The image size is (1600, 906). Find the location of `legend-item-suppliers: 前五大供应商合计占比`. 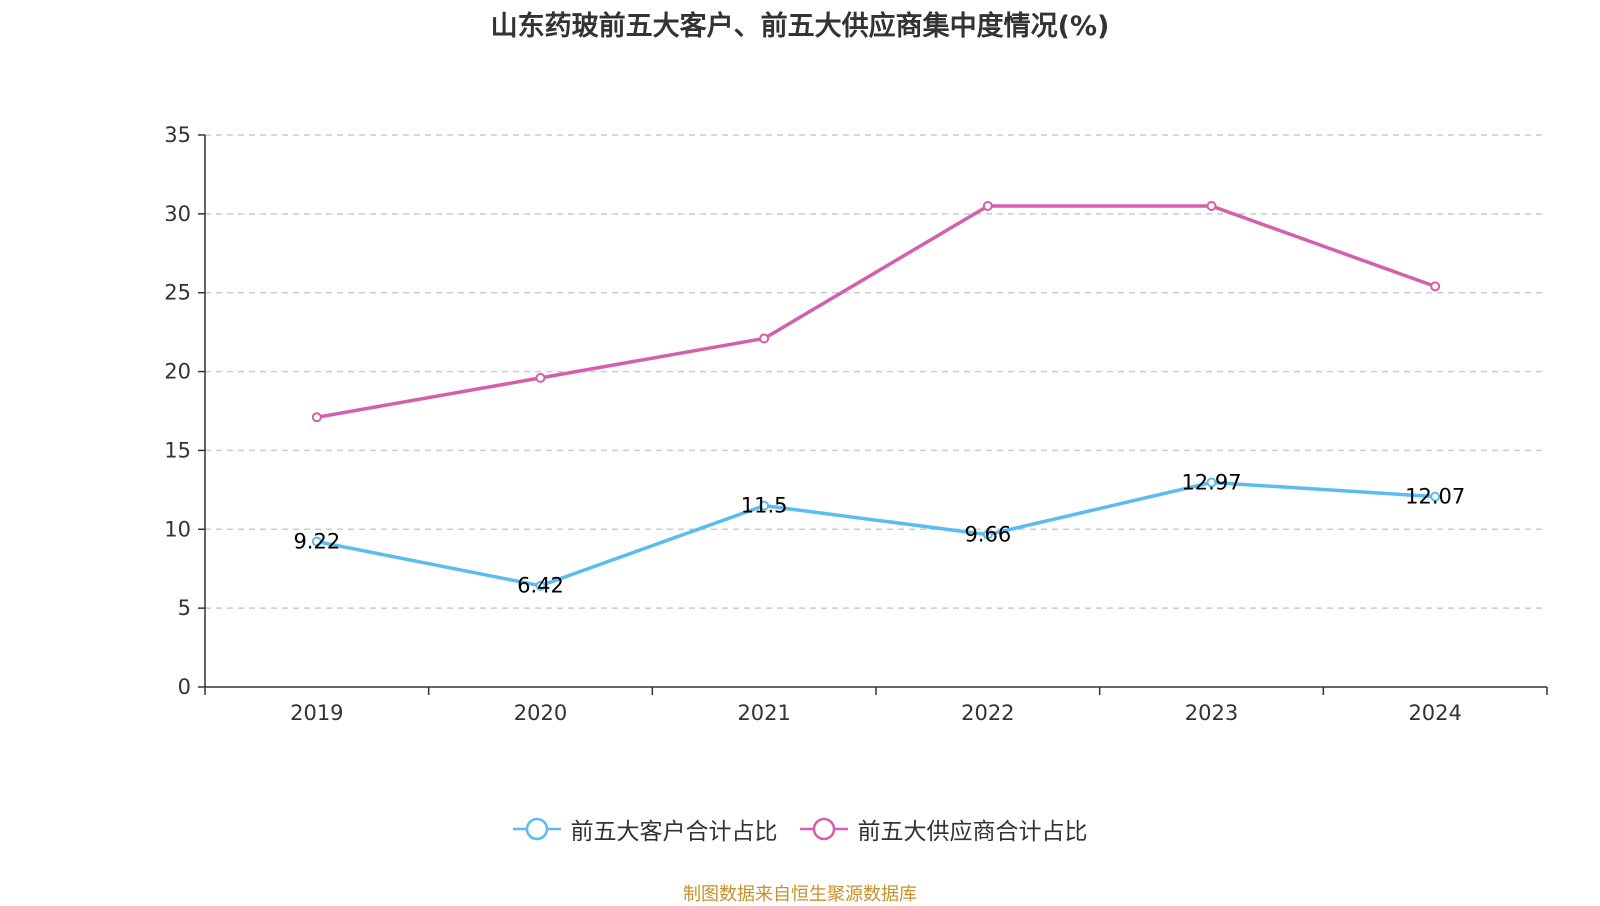

legend-item-suppliers: 前五大供应商合计占比 is located at coordinates (943, 829).